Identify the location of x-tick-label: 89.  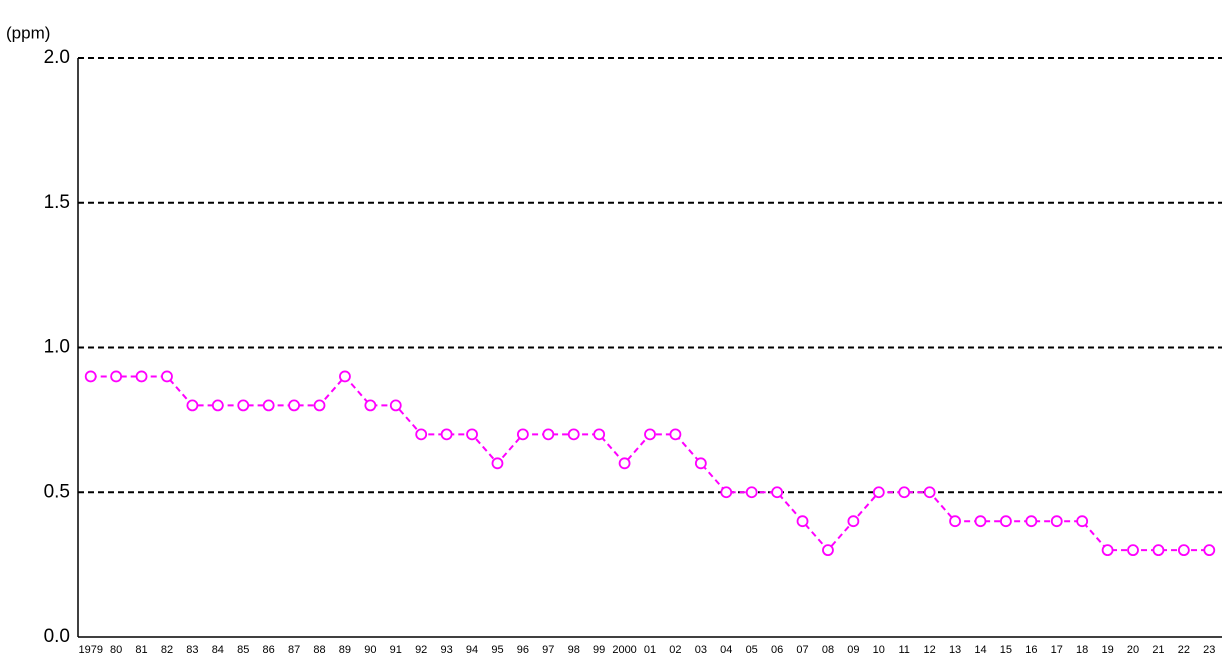
(345, 650).